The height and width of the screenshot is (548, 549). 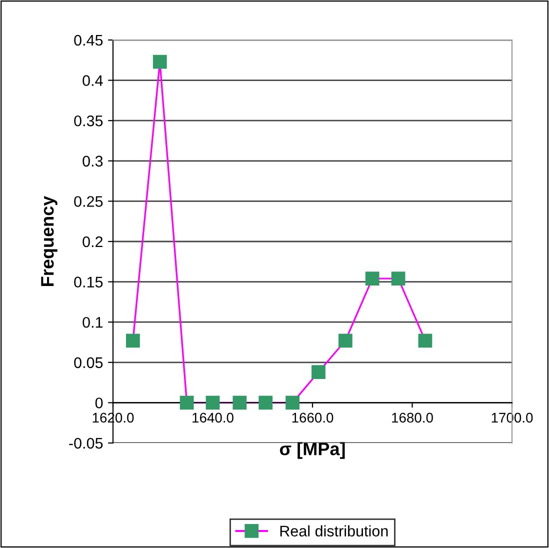 What do you see at coordinates (92, 322) in the screenshot?
I see `y-tick-label: 0.1` at bounding box center [92, 322].